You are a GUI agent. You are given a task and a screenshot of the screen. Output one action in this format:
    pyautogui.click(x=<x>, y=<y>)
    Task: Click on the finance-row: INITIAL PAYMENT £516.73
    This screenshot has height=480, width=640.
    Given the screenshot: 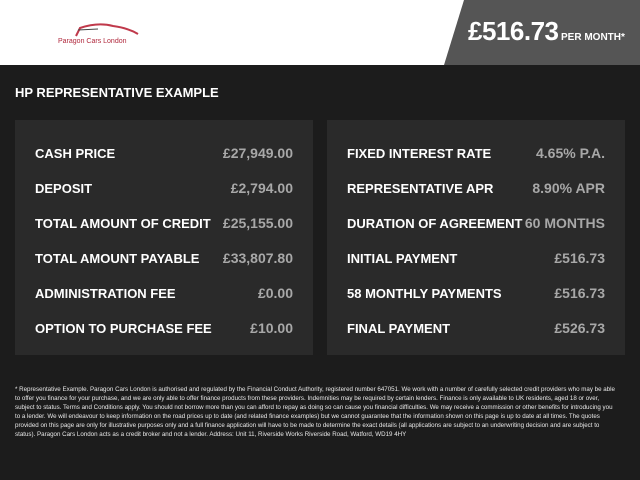 What is the action you would take?
    pyautogui.click(x=476, y=258)
    